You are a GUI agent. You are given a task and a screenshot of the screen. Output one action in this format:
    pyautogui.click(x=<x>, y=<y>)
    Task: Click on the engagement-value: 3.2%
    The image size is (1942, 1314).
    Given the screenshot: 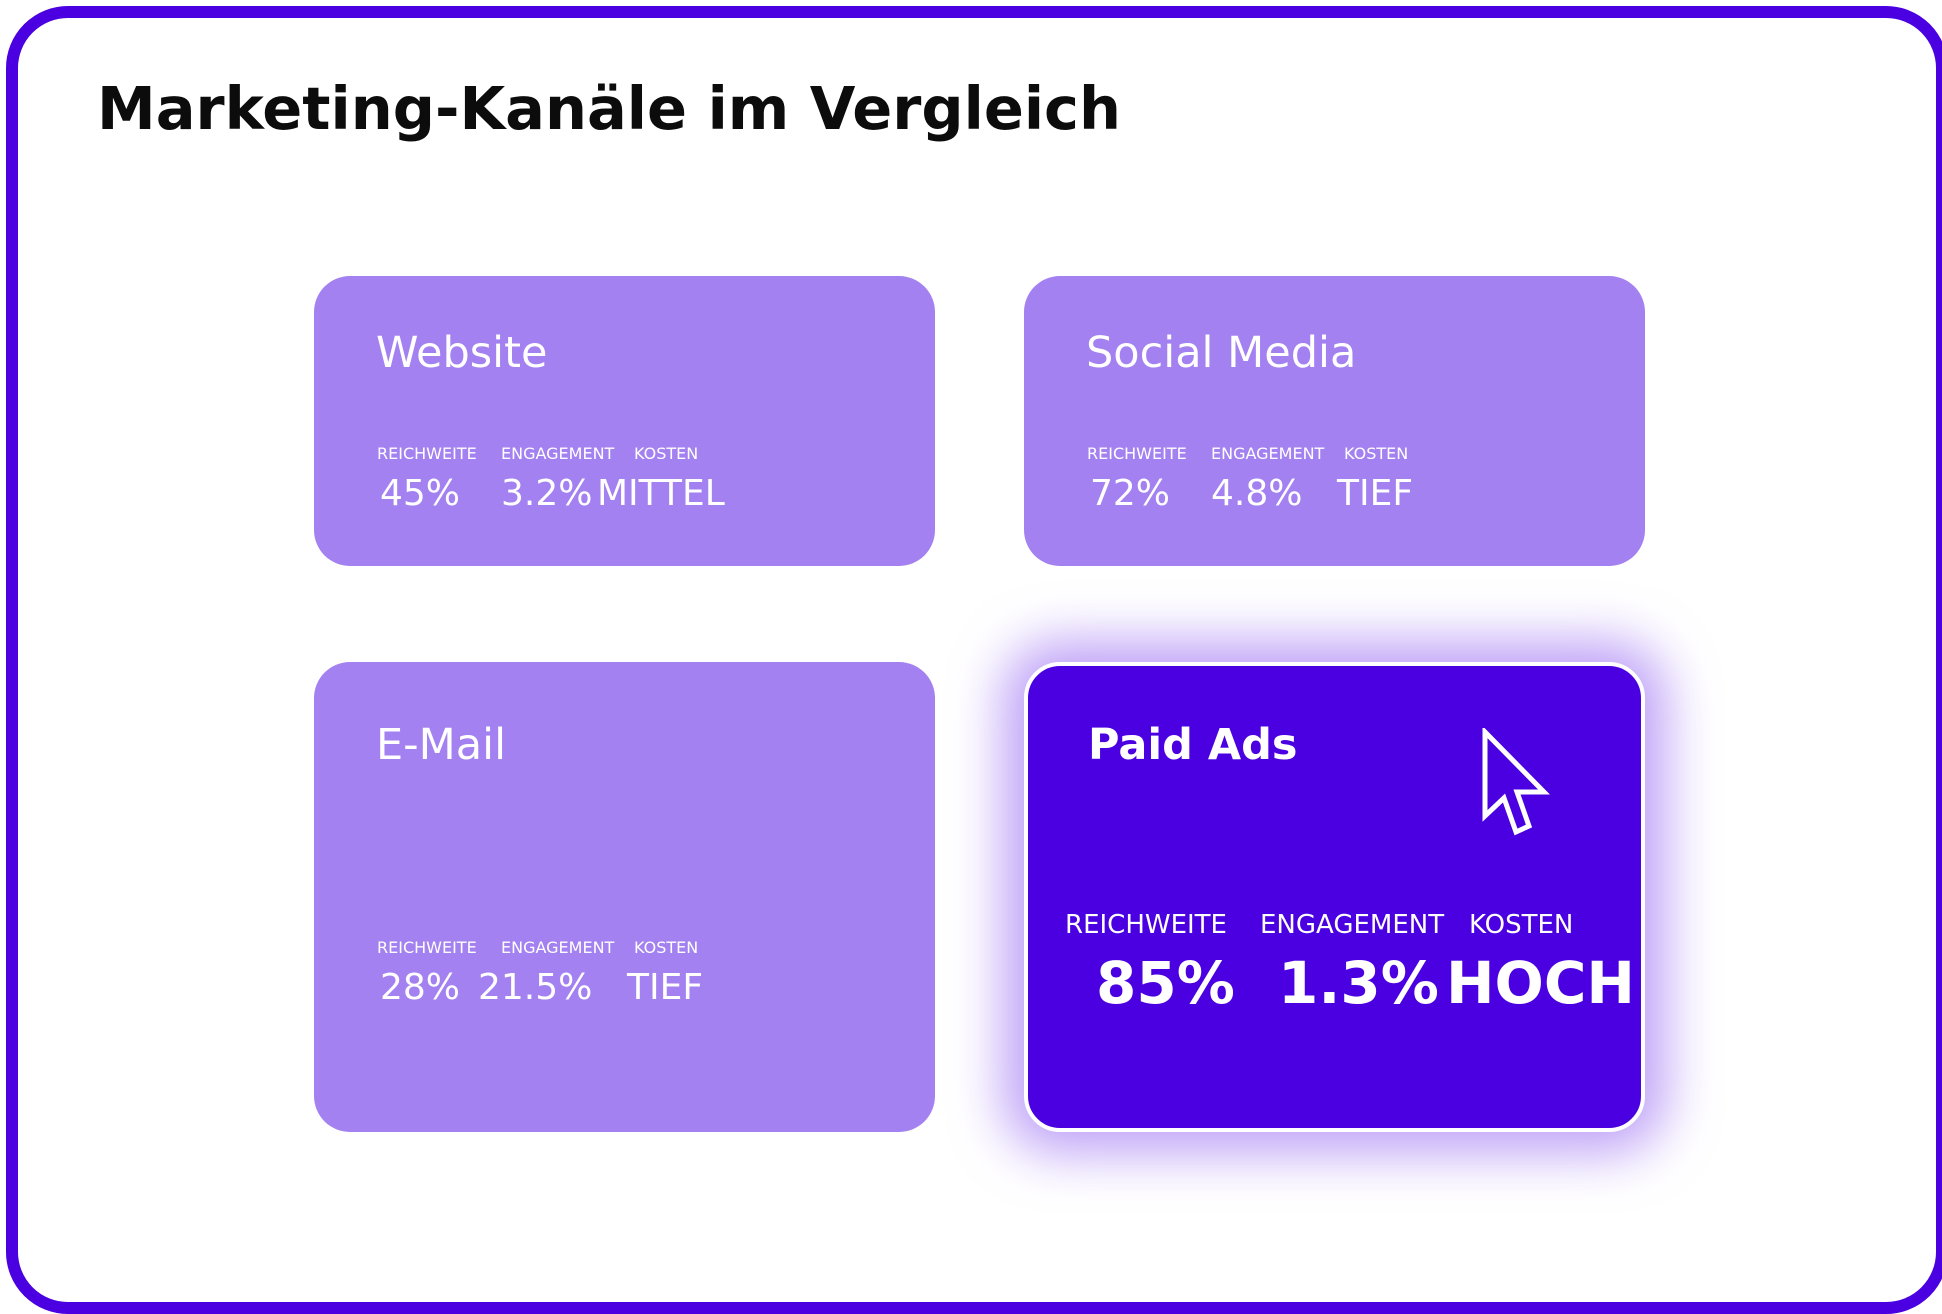 What is the action you would take?
    pyautogui.click(x=547, y=493)
    